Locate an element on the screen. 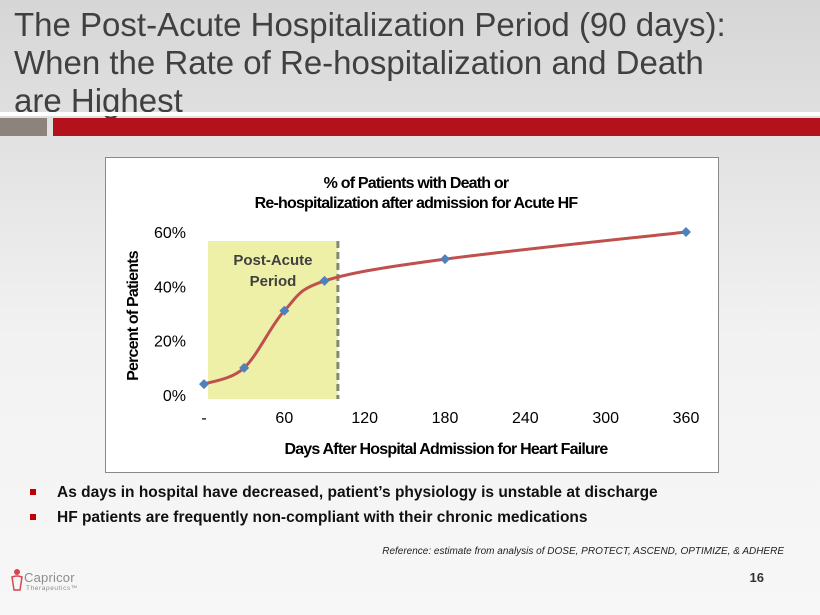 The width and height of the screenshot is (820, 615). title-rule-red is located at coordinates (436, 127).